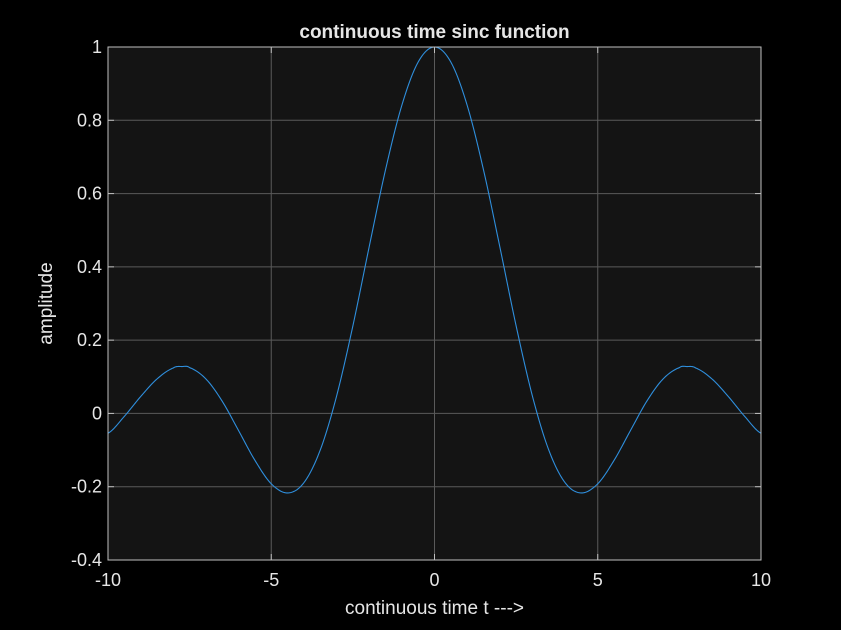  What do you see at coordinates (89, 194) in the screenshot?
I see `y-tick-label: 0.6` at bounding box center [89, 194].